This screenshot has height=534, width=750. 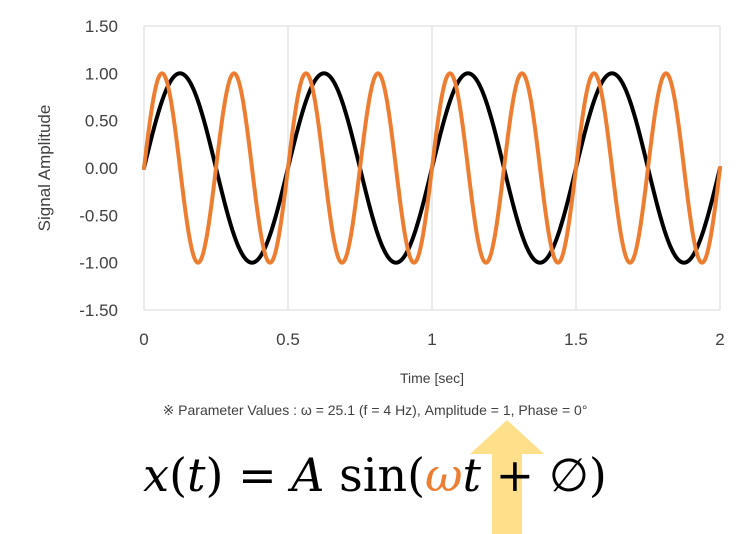 I want to click on formula-equals: ) =, so click(x=248, y=475).